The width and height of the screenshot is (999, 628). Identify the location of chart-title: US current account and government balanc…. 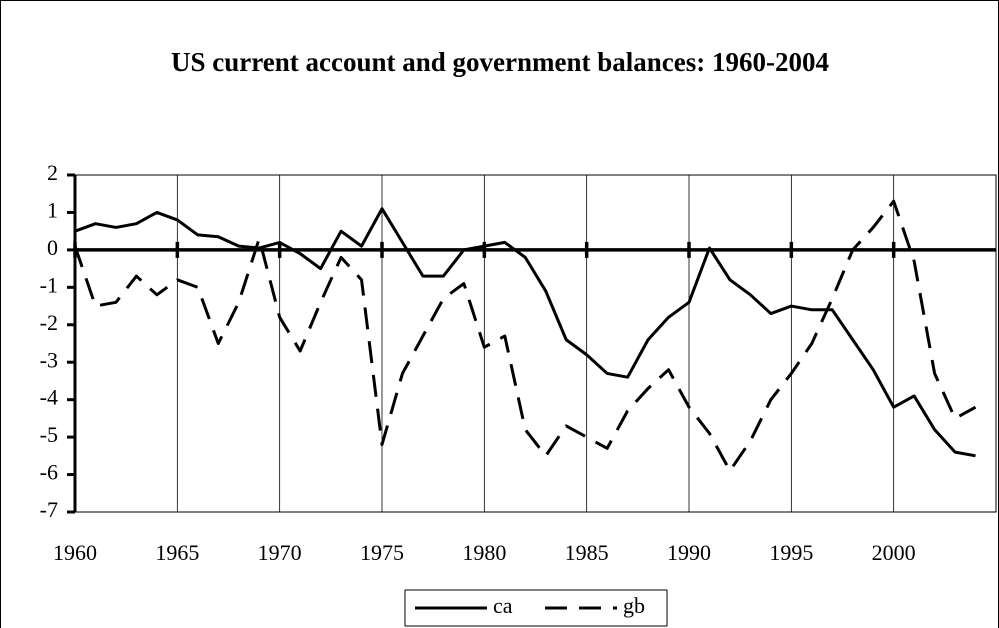
(500, 62).